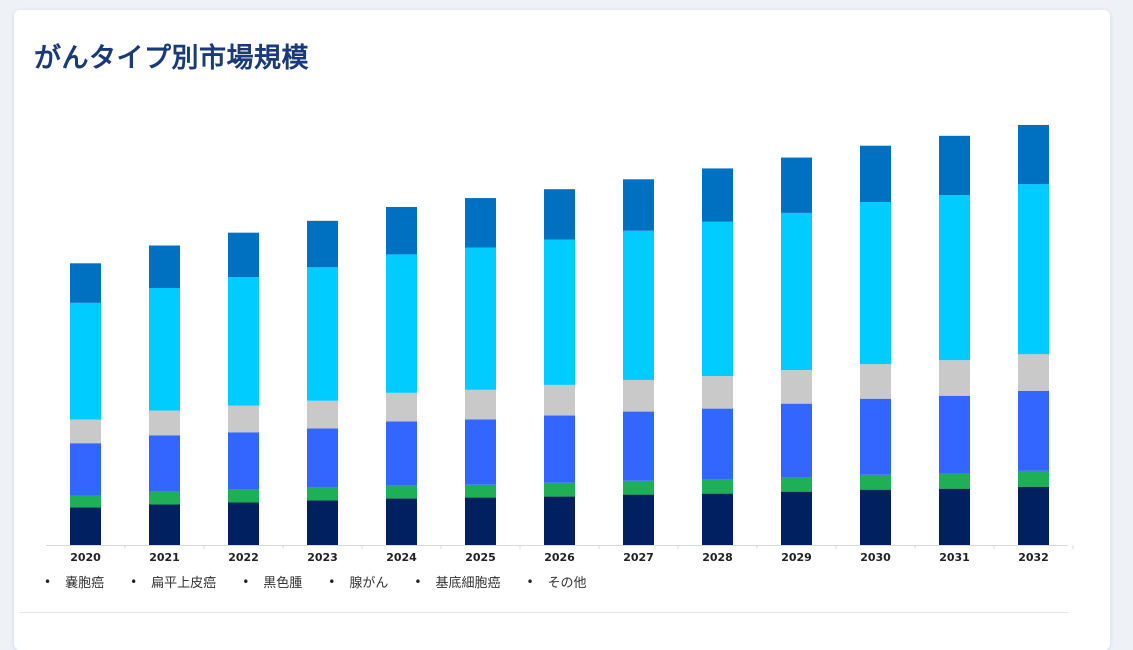 The height and width of the screenshot is (650, 1133). What do you see at coordinates (480, 557) in the screenshot?
I see `x-tick-label: 2025` at bounding box center [480, 557].